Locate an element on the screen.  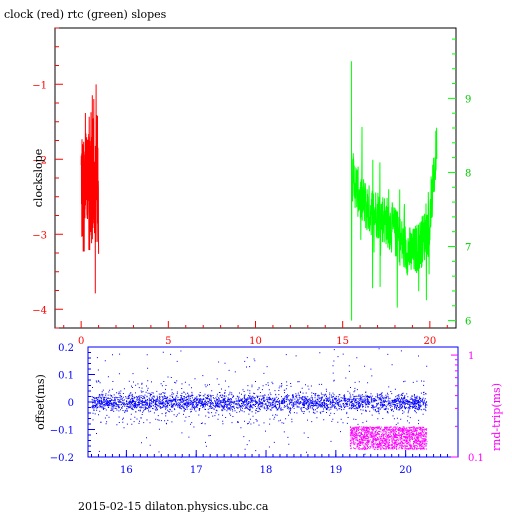
rnd-trip-series is located at coordinates (388, 438).